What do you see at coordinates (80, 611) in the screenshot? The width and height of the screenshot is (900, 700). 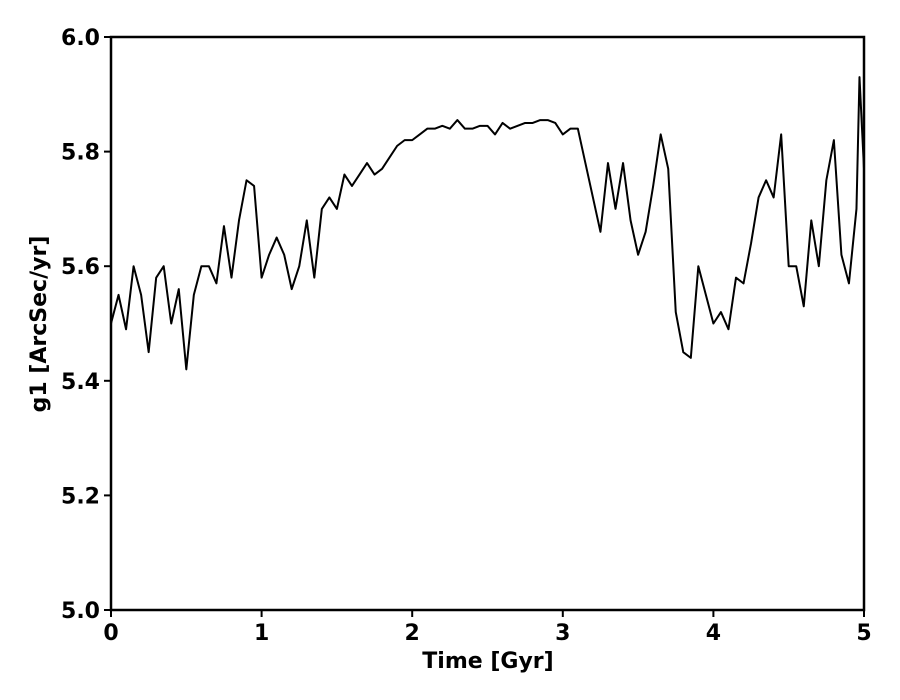 I see `y-tick-label: 5.0` at bounding box center [80, 611].